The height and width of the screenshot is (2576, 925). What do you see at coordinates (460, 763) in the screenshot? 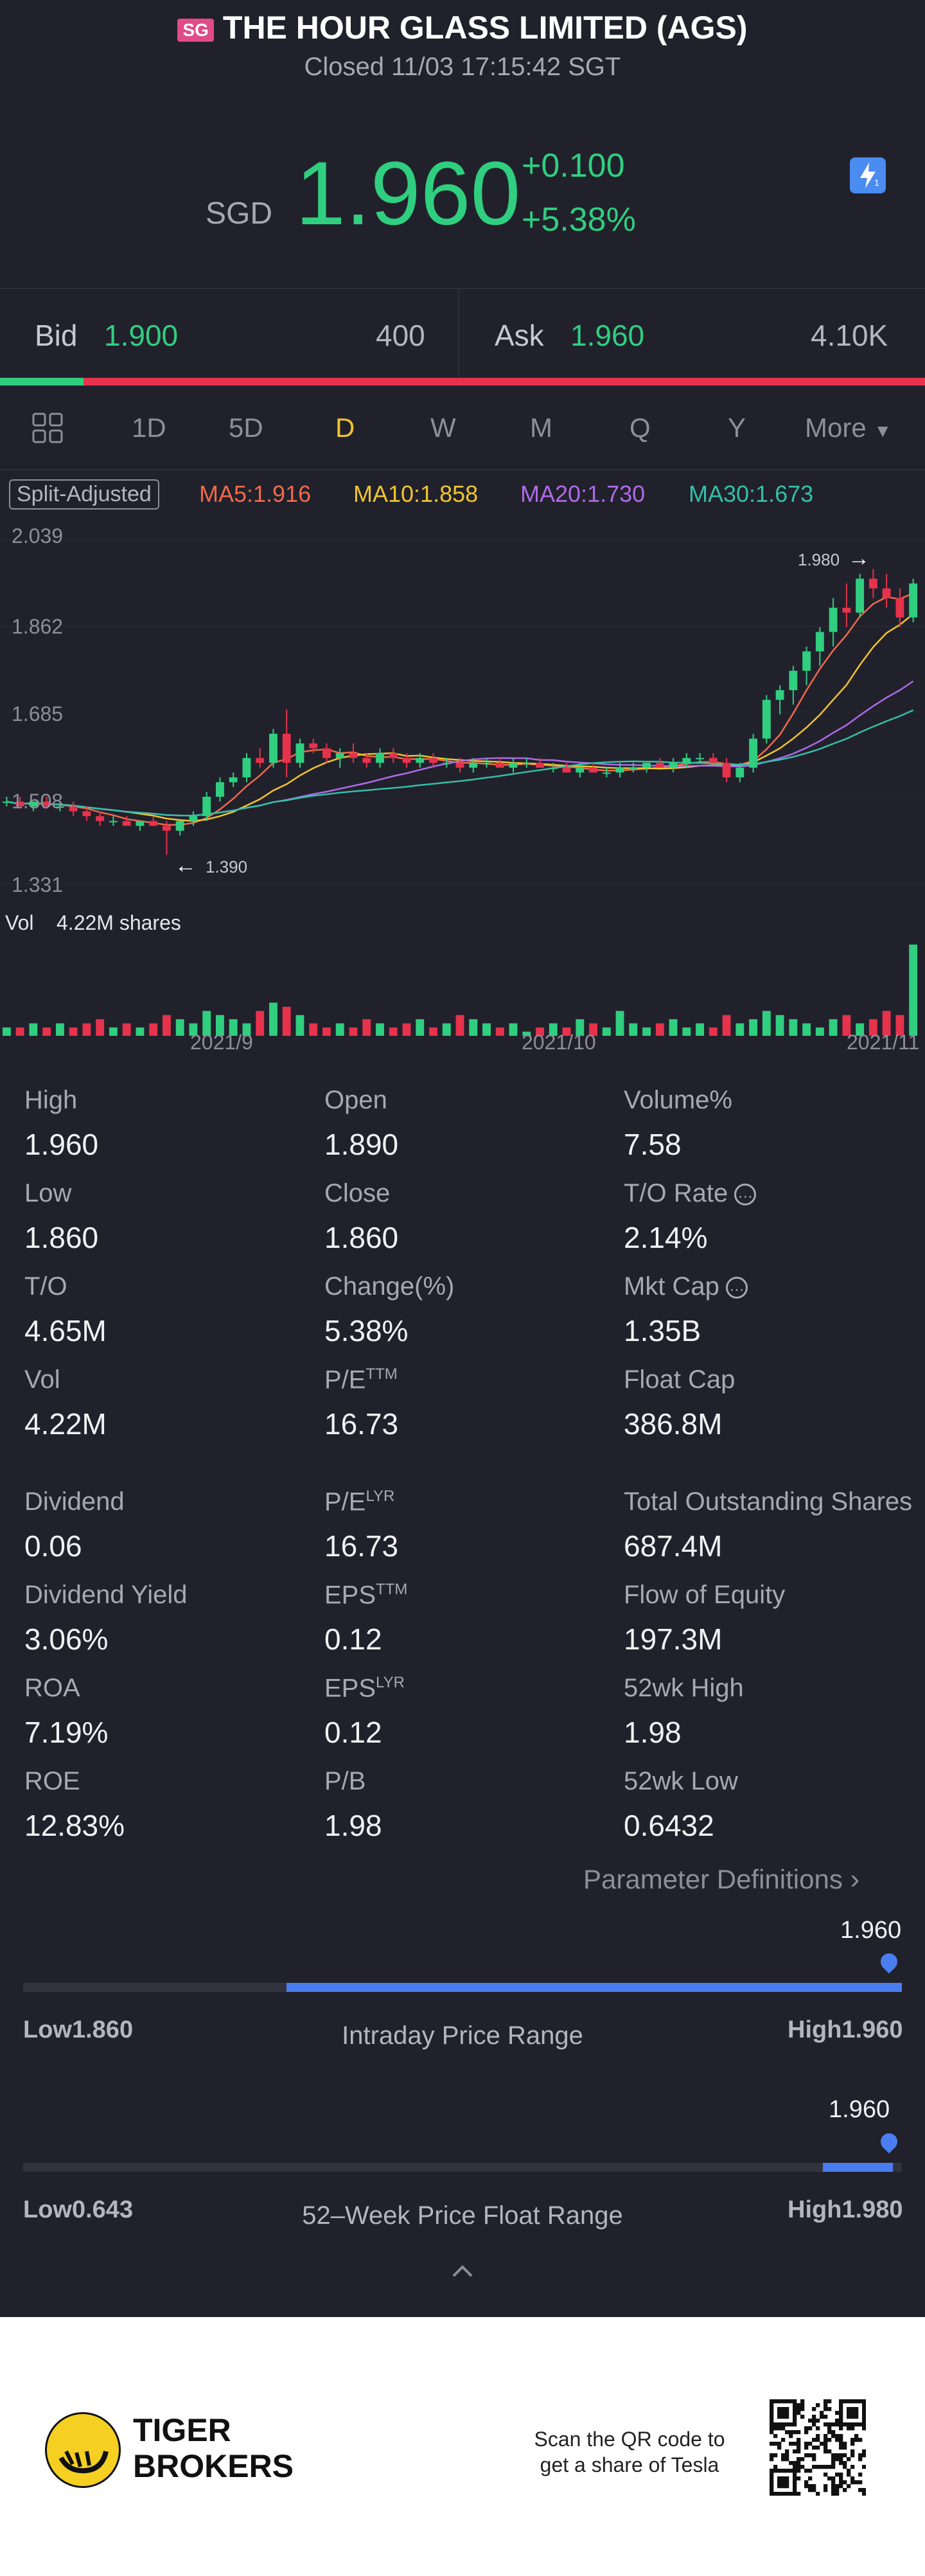
I see `ma30-line` at bounding box center [460, 763].